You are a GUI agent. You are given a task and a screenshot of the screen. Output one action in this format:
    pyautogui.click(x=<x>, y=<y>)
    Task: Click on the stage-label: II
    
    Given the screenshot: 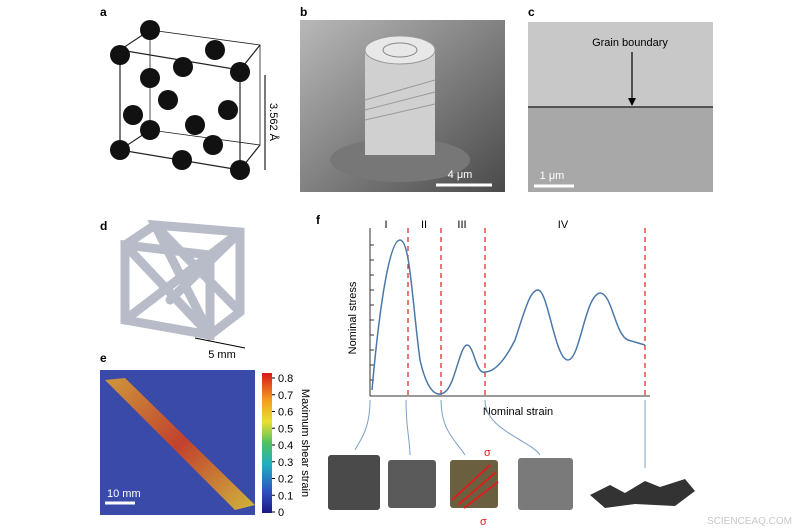 What is the action you would take?
    pyautogui.click(x=424, y=225)
    